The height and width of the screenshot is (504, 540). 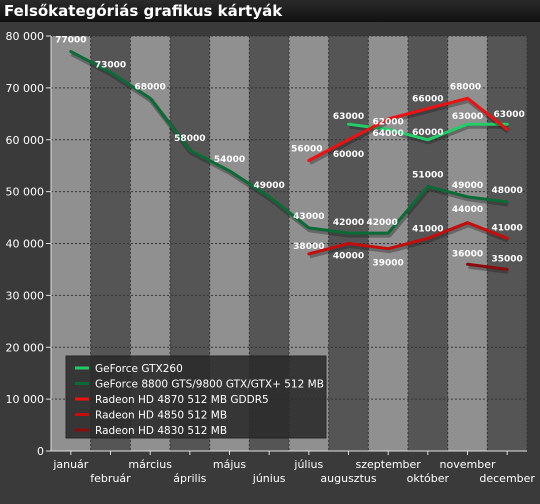 I want to click on data-label: 77000, so click(x=70, y=41).